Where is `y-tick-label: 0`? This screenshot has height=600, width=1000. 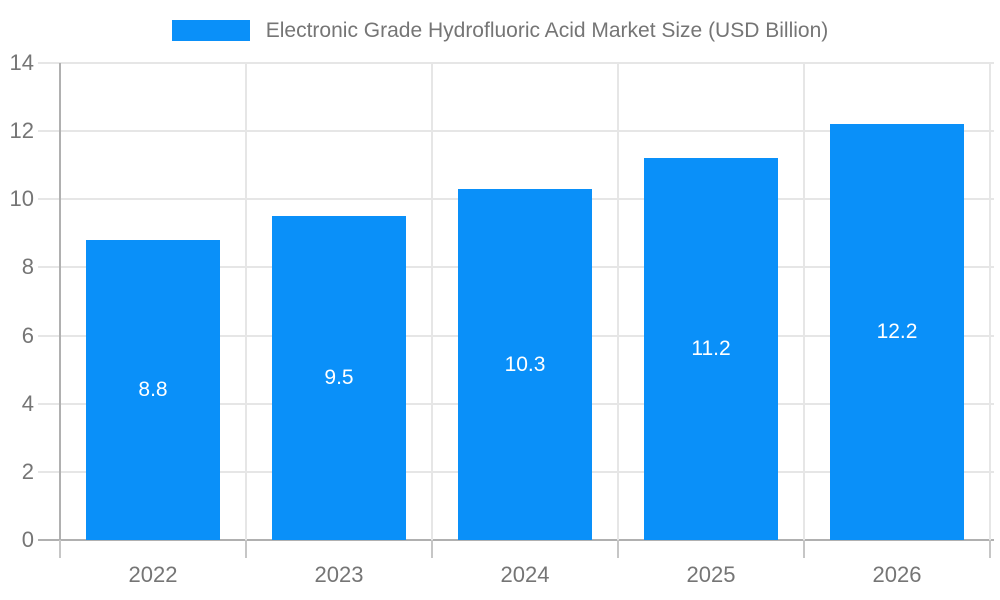
y-tick-label: 0 is located at coordinates (27, 539).